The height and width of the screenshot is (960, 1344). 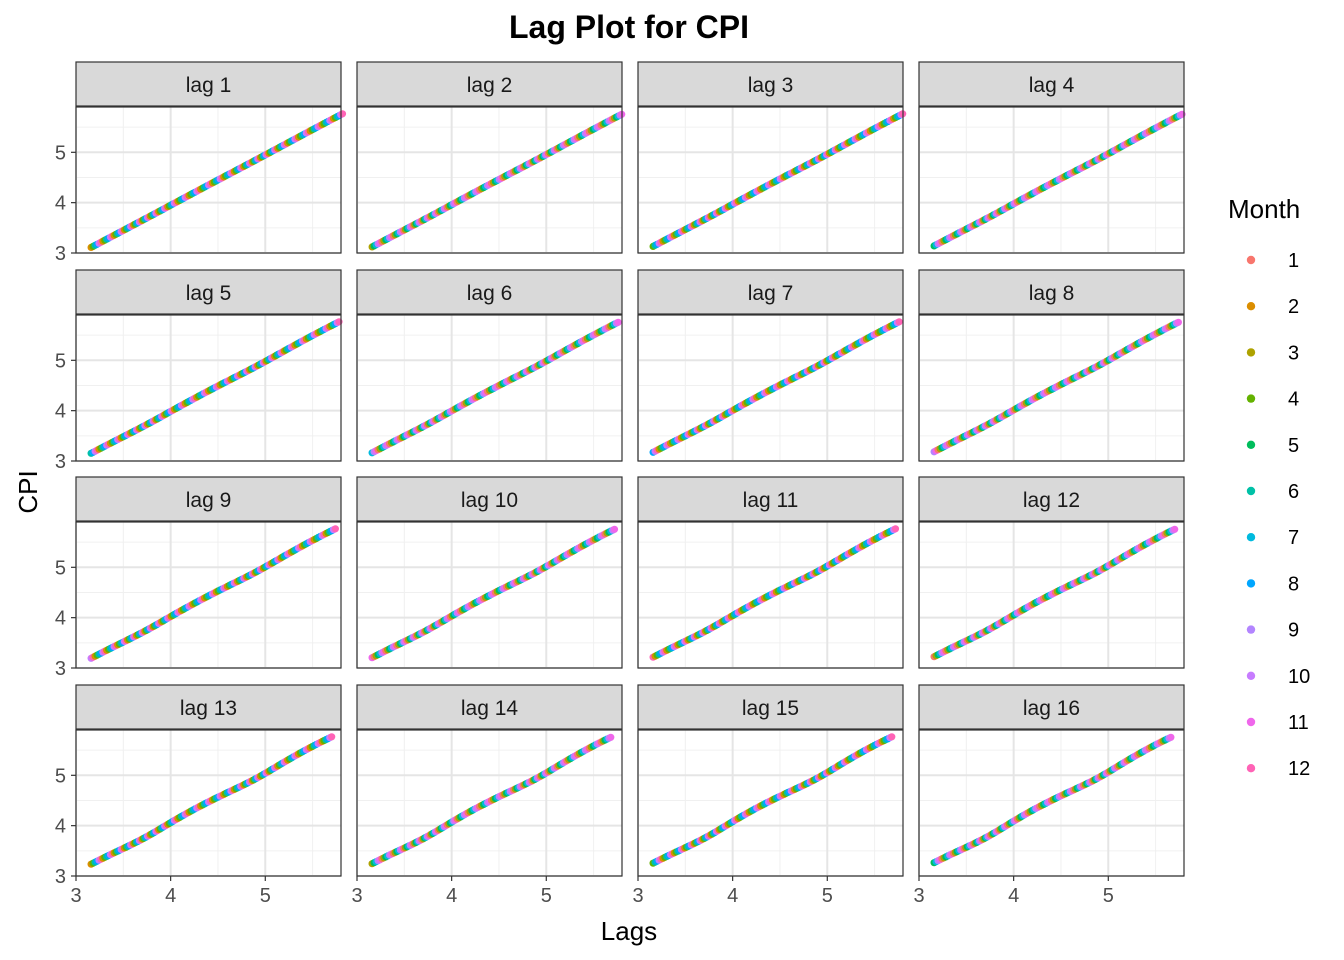 What do you see at coordinates (489, 500) in the screenshot?
I see `facet-strip-label: lag 10` at bounding box center [489, 500].